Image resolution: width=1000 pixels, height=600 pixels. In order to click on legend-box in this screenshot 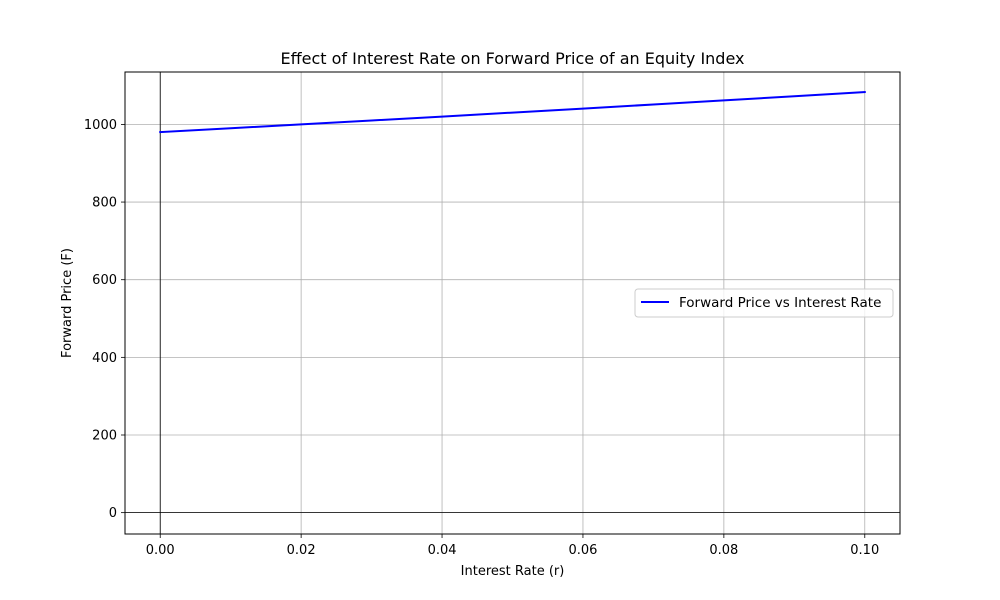, I will do `click(764, 303)`.